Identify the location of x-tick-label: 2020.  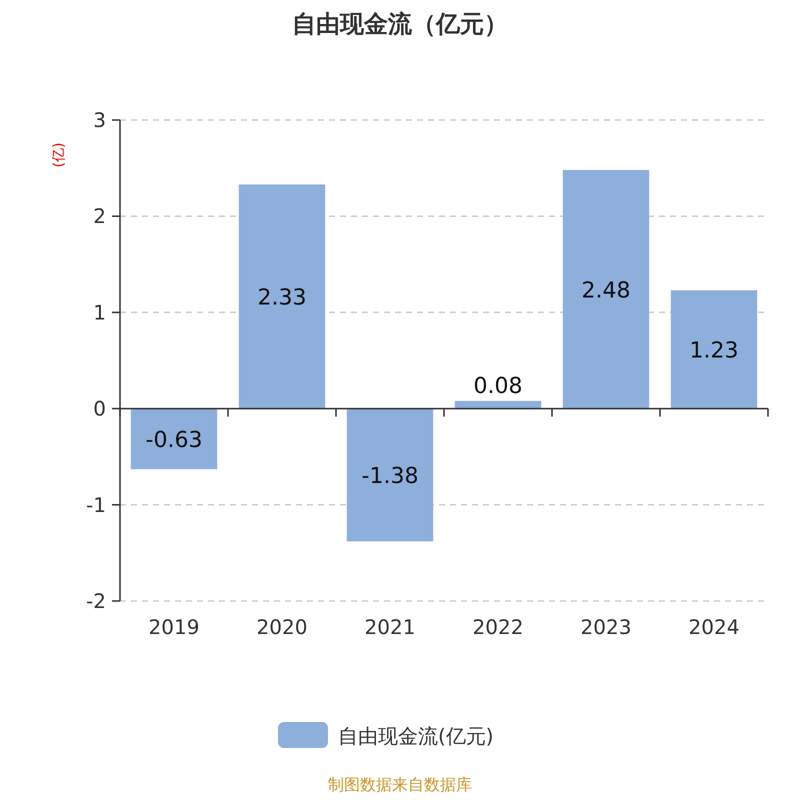
(282, 627).